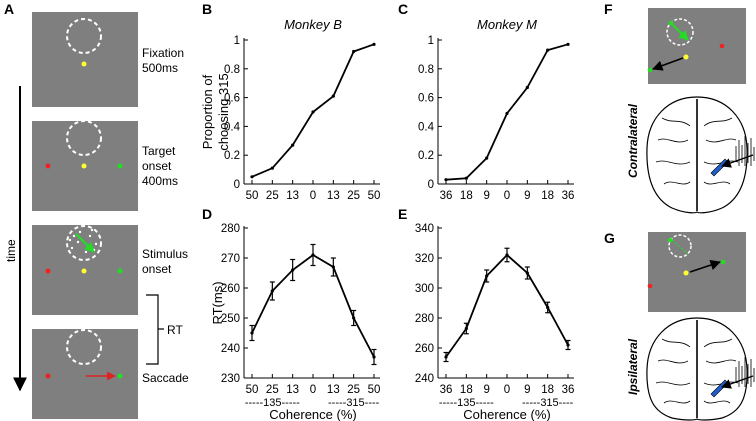 The height and width of the screenshot is (421, 756). What do you see at coordinates (175, 330) in the screenshot?
I see `rt-label: RT` at bounding box center [175, 330].